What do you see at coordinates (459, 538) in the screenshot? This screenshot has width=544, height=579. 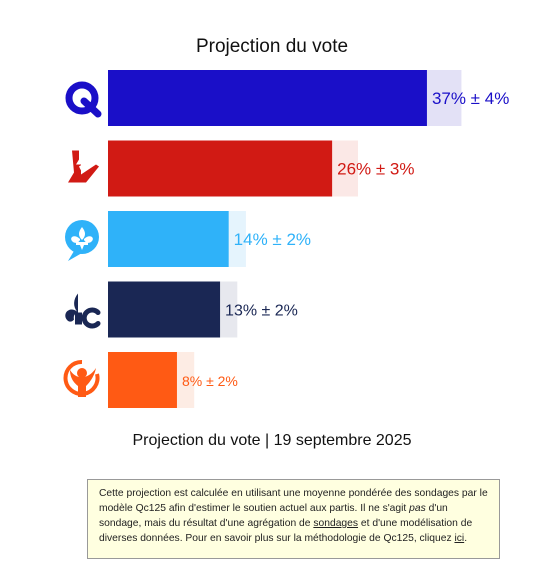 I see `ici-link: ici` at bounding box center [459, 538].